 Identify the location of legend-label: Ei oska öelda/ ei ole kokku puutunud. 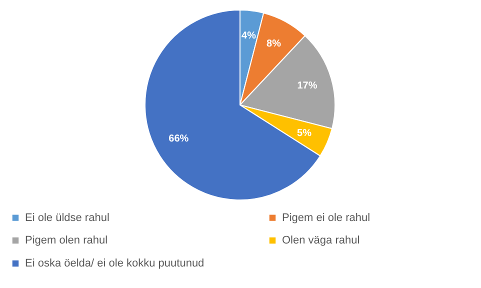
(114, 264).